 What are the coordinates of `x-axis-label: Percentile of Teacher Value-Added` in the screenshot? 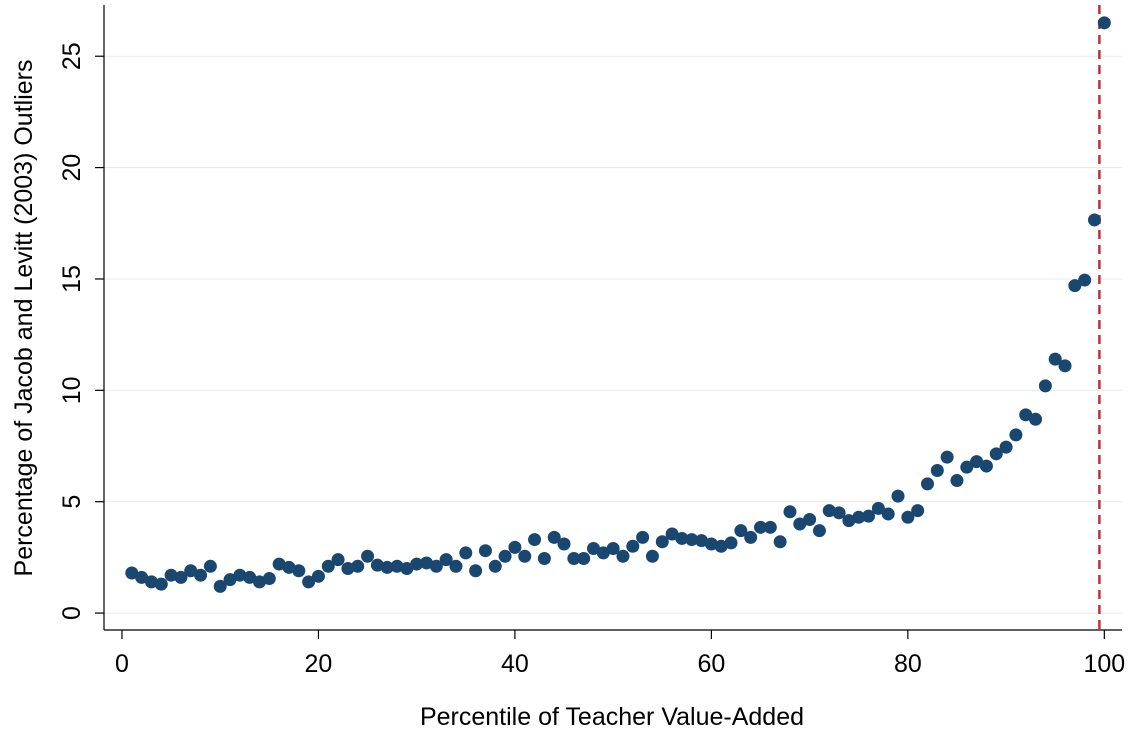 It's located at (612, 717).